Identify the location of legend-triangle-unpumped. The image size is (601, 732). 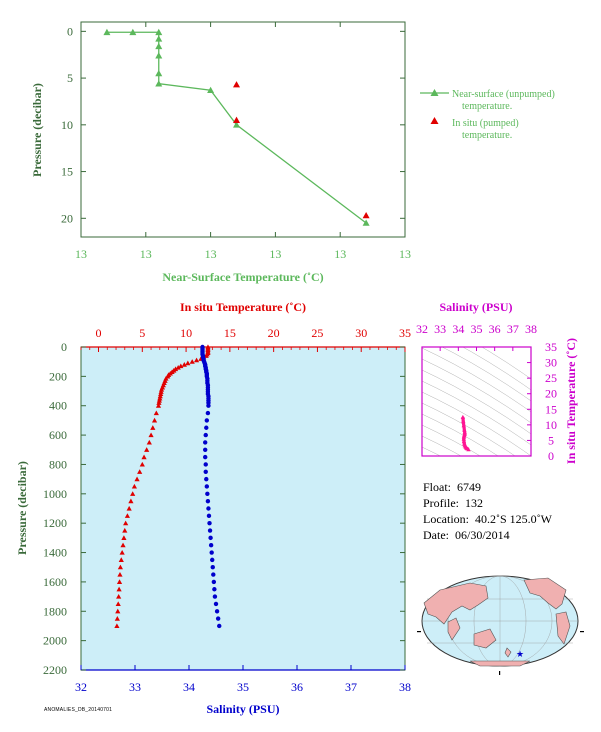
(434, 92).